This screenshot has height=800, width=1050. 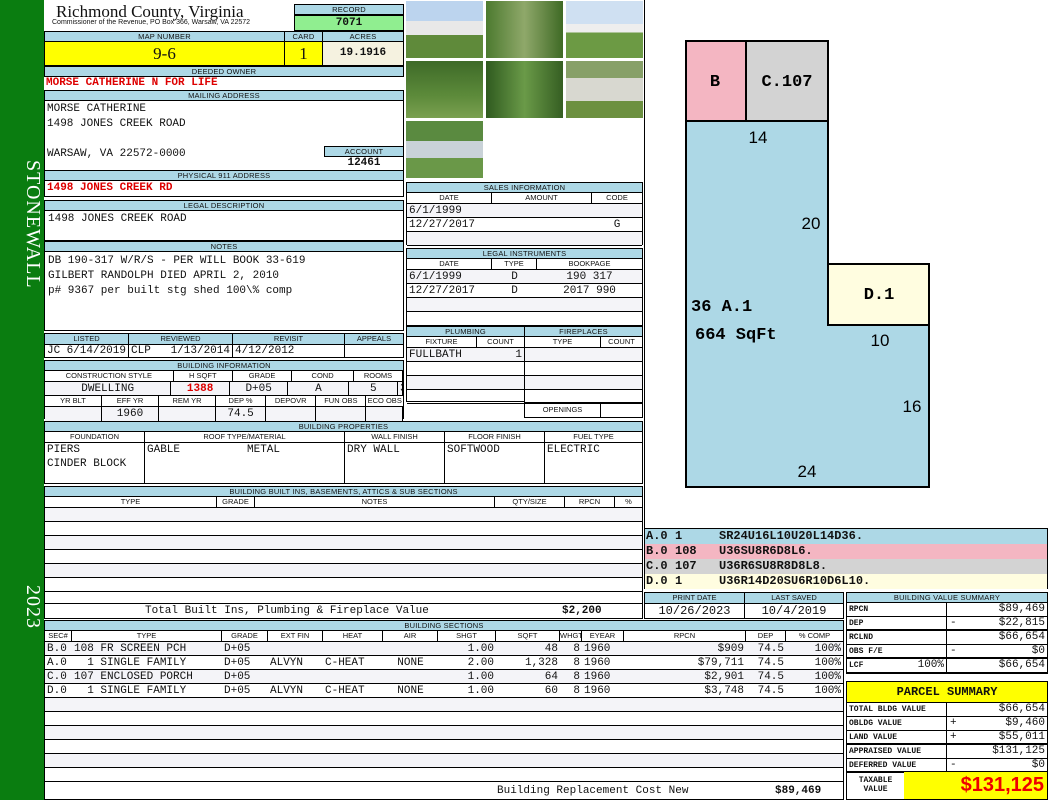 What do you see at coordinates (597, 649) in the screenshot?
I see `table-cell: 1960` at bounding box center [597, 649].